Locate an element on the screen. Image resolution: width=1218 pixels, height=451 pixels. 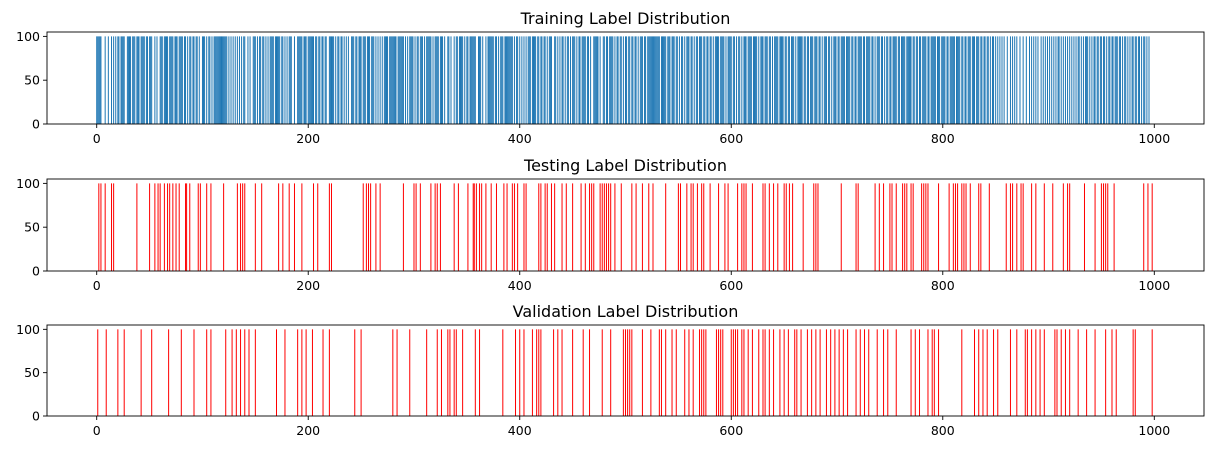
x-tick-label: 200 is located at coordinates (308, 285).